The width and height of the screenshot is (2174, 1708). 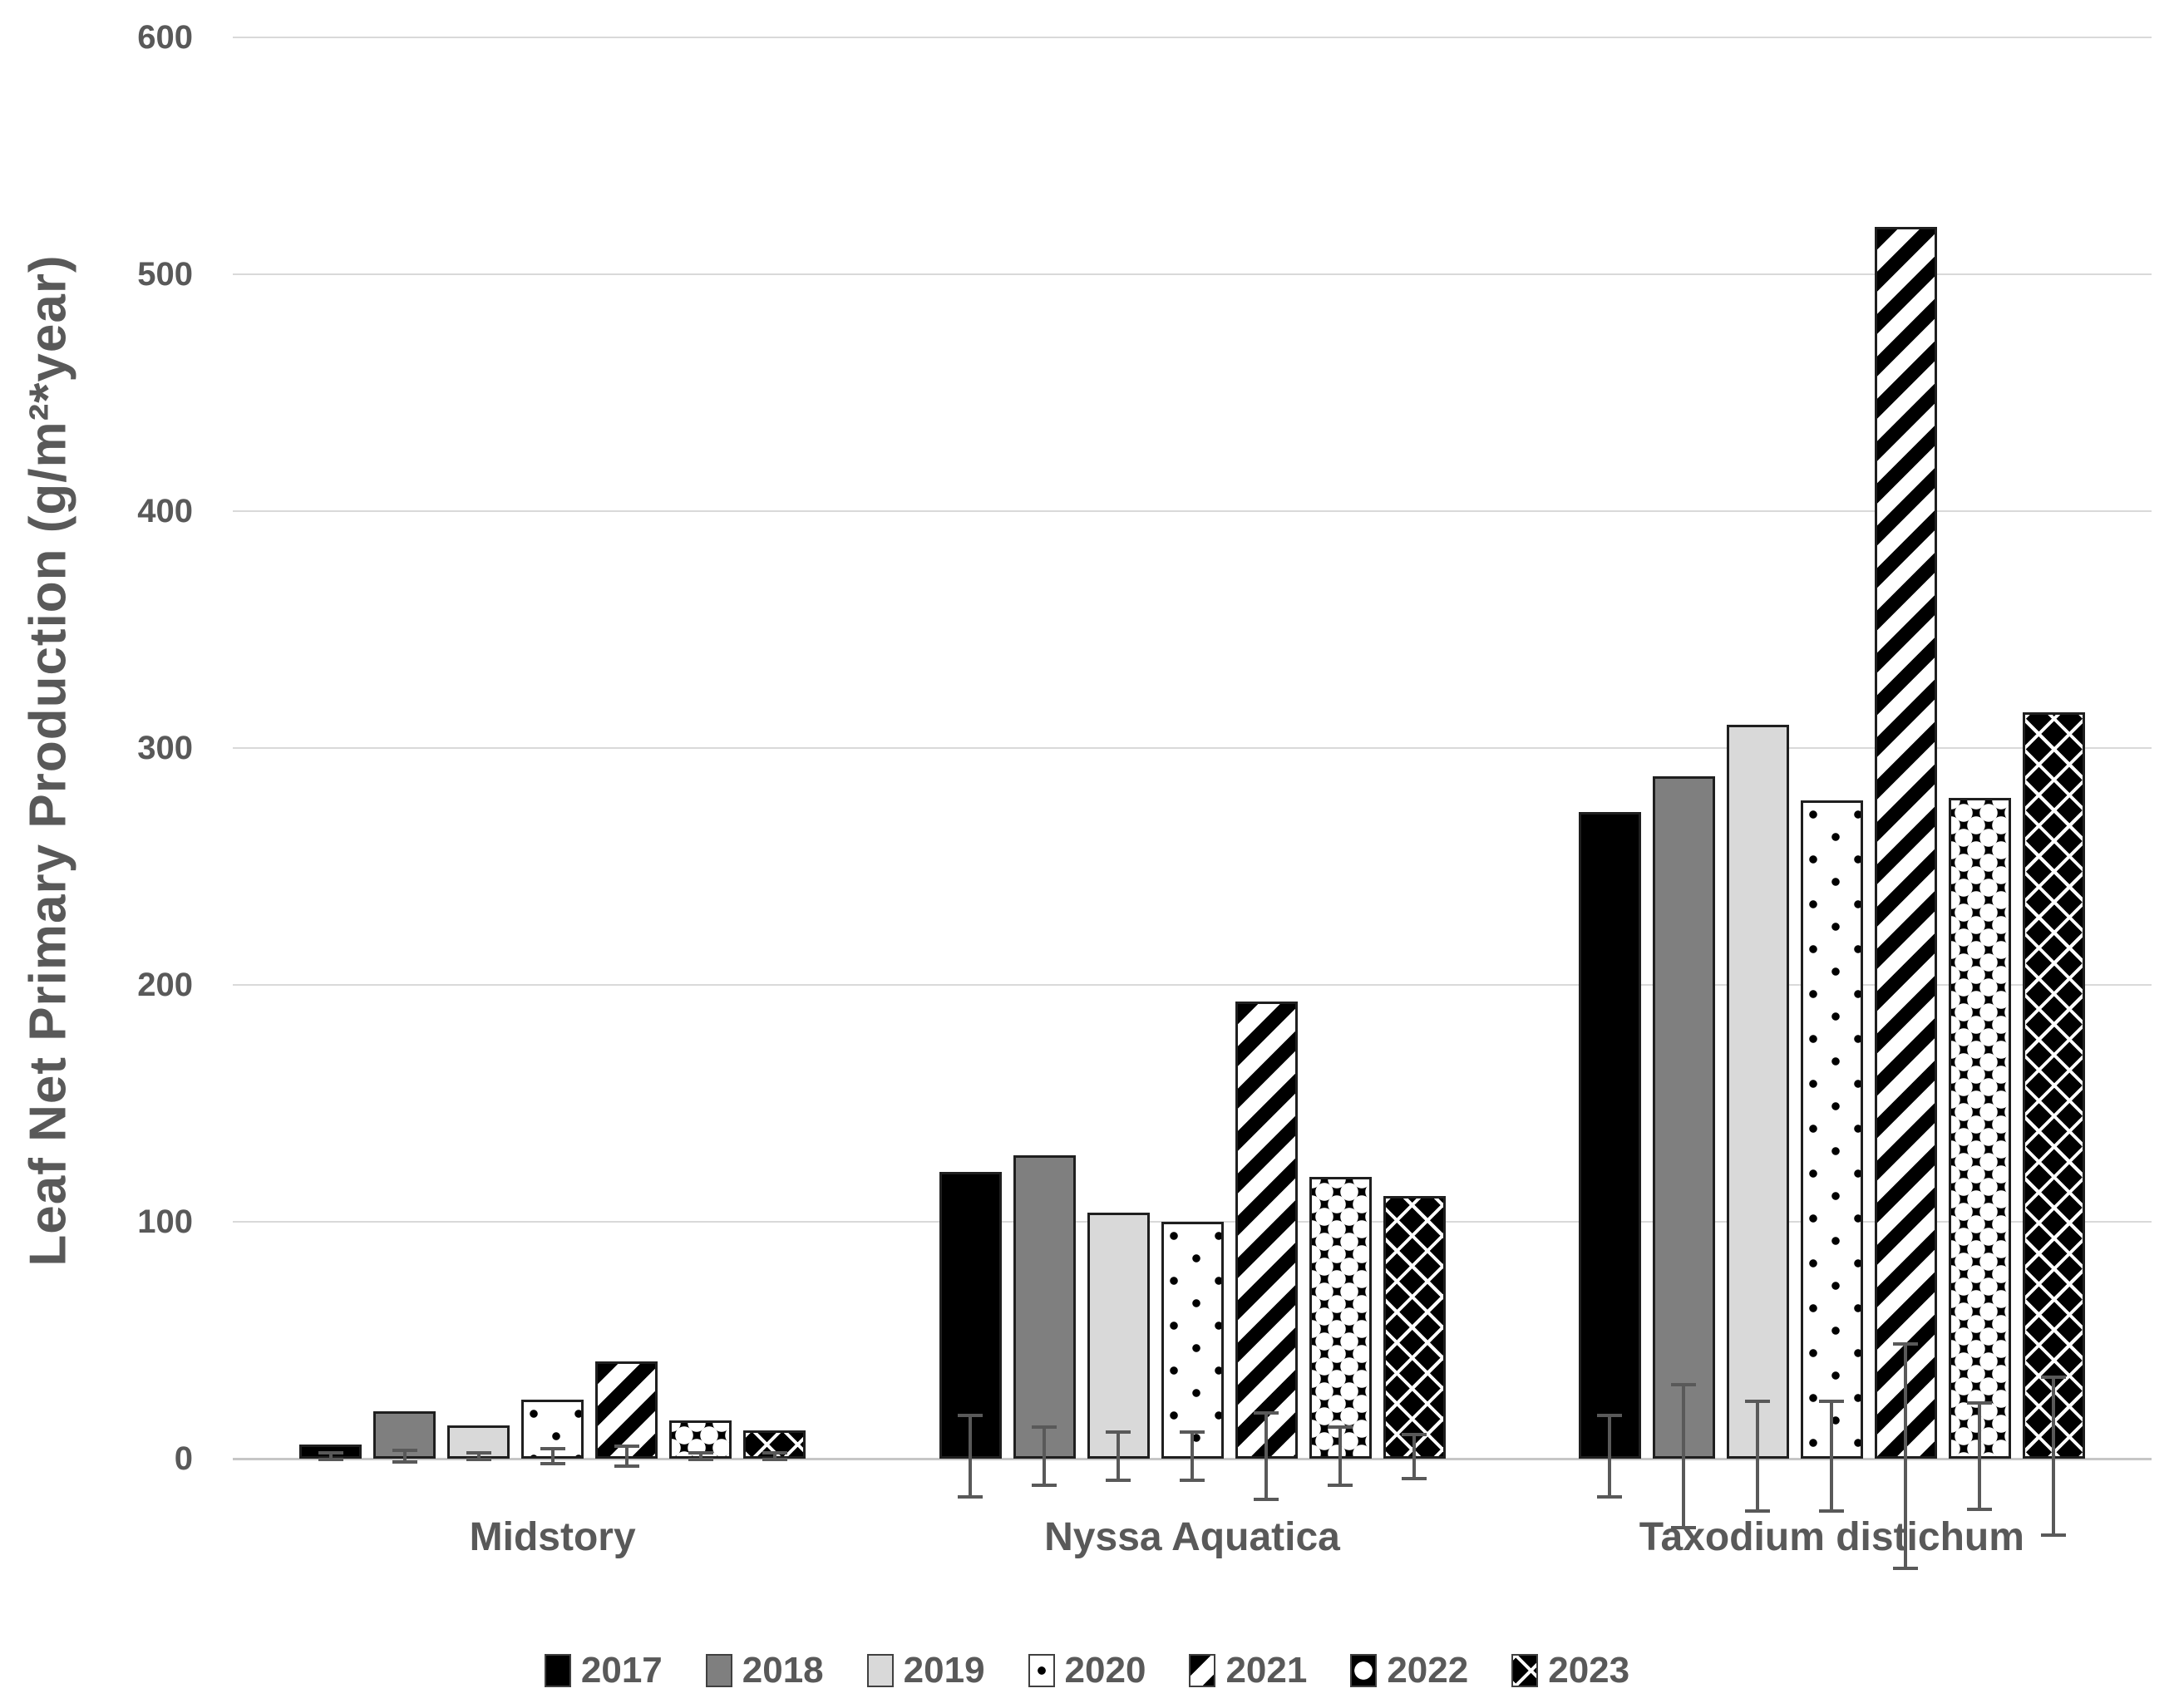 I want to click on bar-2023-nyssa-aquatica, so click(x=1414, y=1337).